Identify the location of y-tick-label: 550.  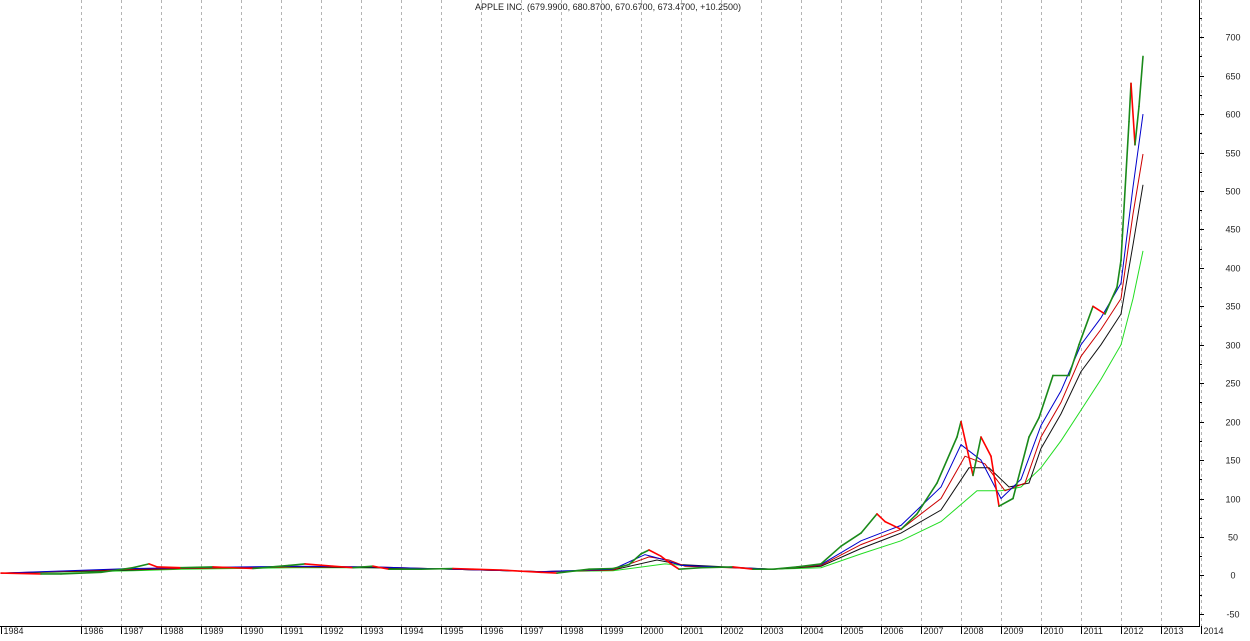
(1232, 154).